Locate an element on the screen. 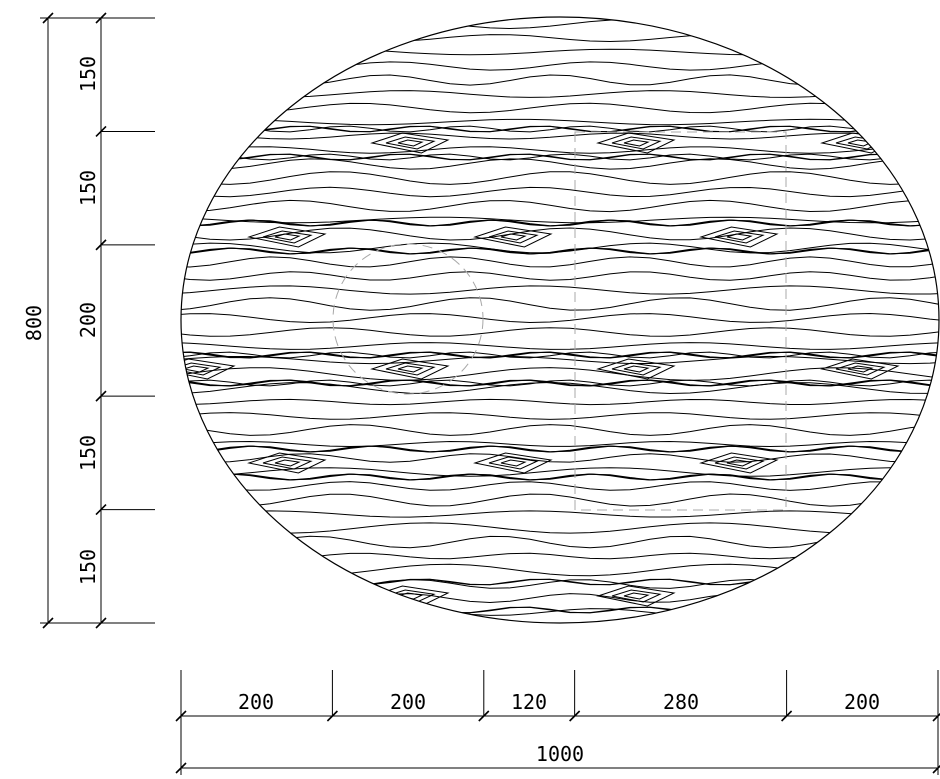  horizontal-dimension-chain is located at coordinates (557, 722).